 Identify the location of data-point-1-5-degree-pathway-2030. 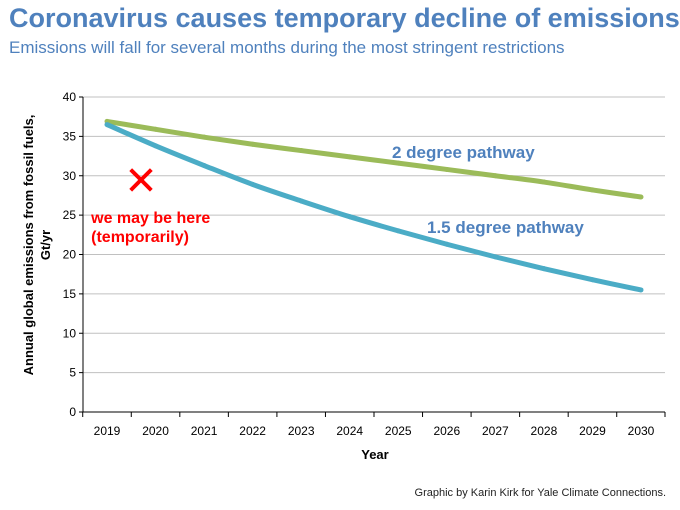
(641, 290).